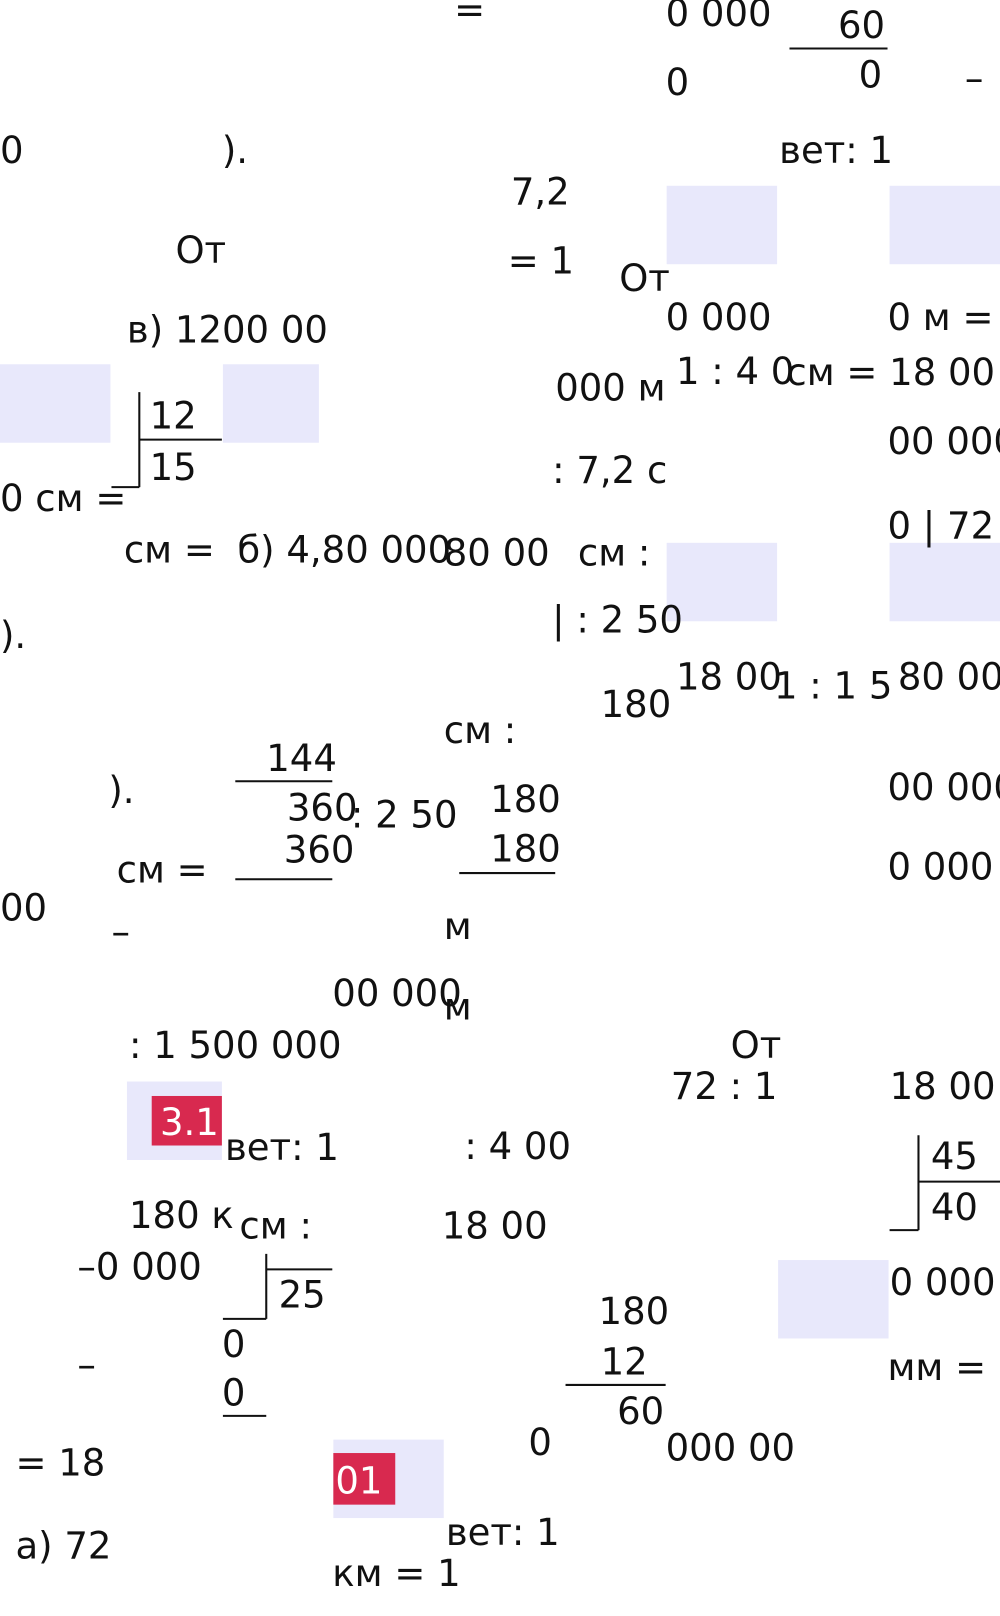 The width and height of the screenshot is (1000, 1616). What do you see at coordinates (227, 330) in the screenshot?
I see `tile-text: в) 1200 00` at bounding box center [227, 330].